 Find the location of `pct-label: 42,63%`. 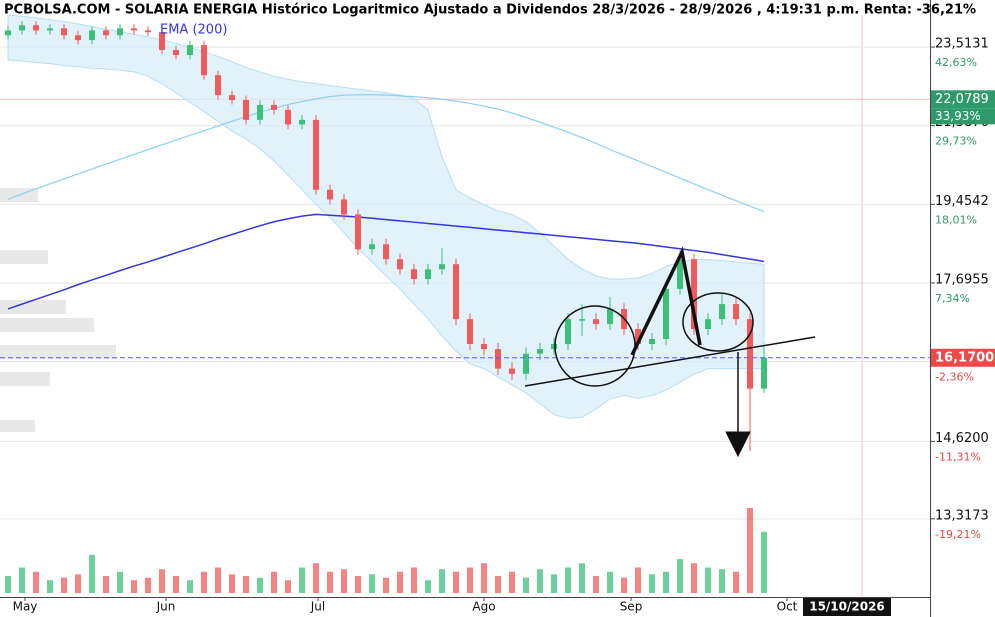

pct-label: 42,63% is located at coordinates (956, 62).